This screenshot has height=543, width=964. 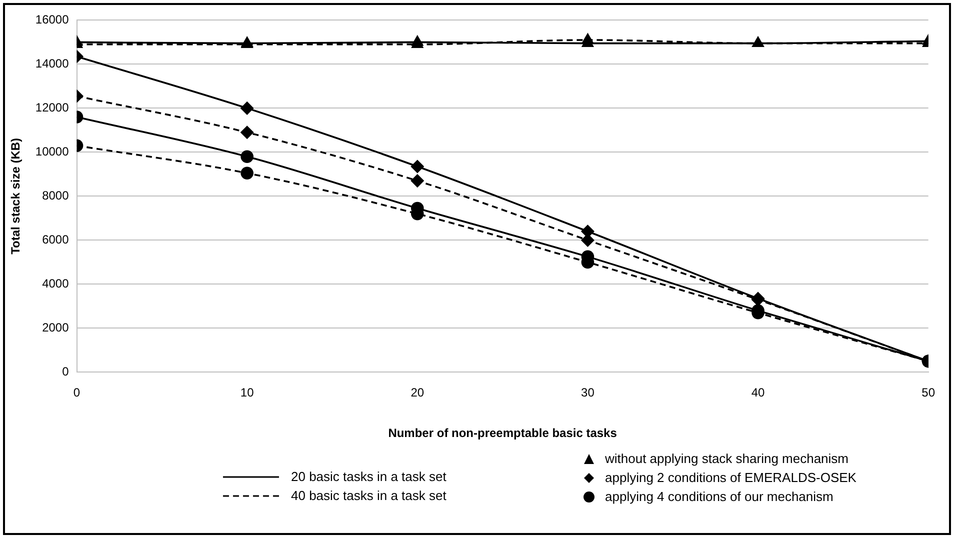 What do you see at coordinates (76, 393) in the screenshot?
I see `x-tick-label: 0` at bounding box center [76, 393].